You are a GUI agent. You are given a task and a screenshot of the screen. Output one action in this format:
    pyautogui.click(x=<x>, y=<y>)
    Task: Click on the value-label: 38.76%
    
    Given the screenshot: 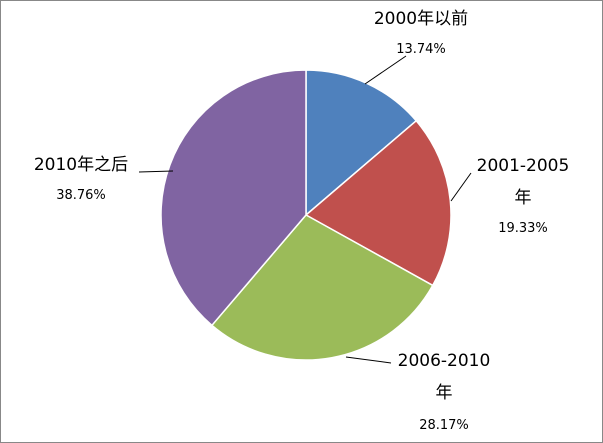 What is the action you would take?
    pyautogui.click(x=81, y=195)
    